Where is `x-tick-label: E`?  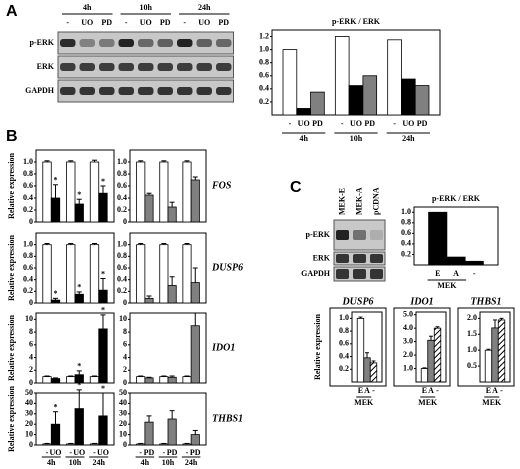 x-tick-label: E is located at coordinates (437, 273).